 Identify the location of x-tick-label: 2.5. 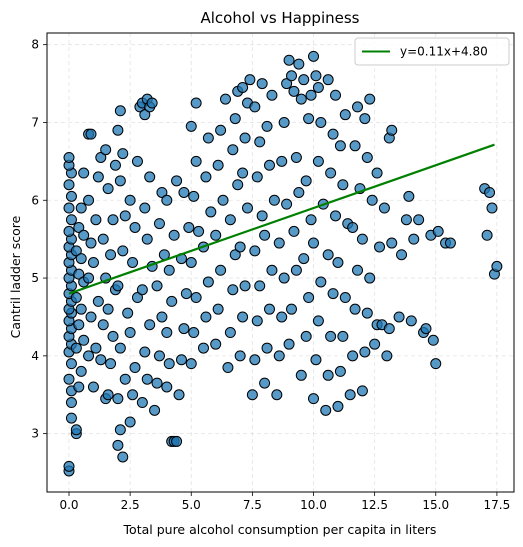
(130, 505).